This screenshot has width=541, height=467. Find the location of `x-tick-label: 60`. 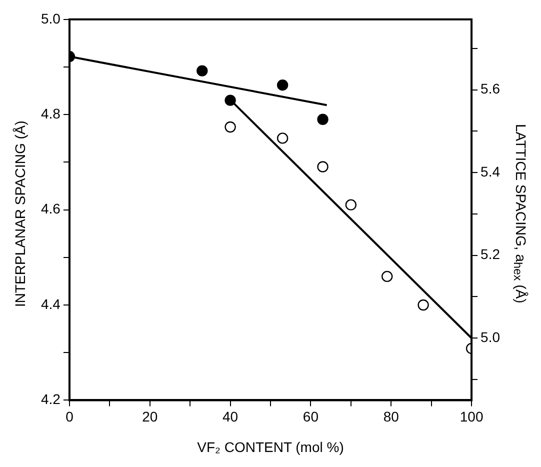

x-tick-label: 60 is located at coordinates (310, 416).